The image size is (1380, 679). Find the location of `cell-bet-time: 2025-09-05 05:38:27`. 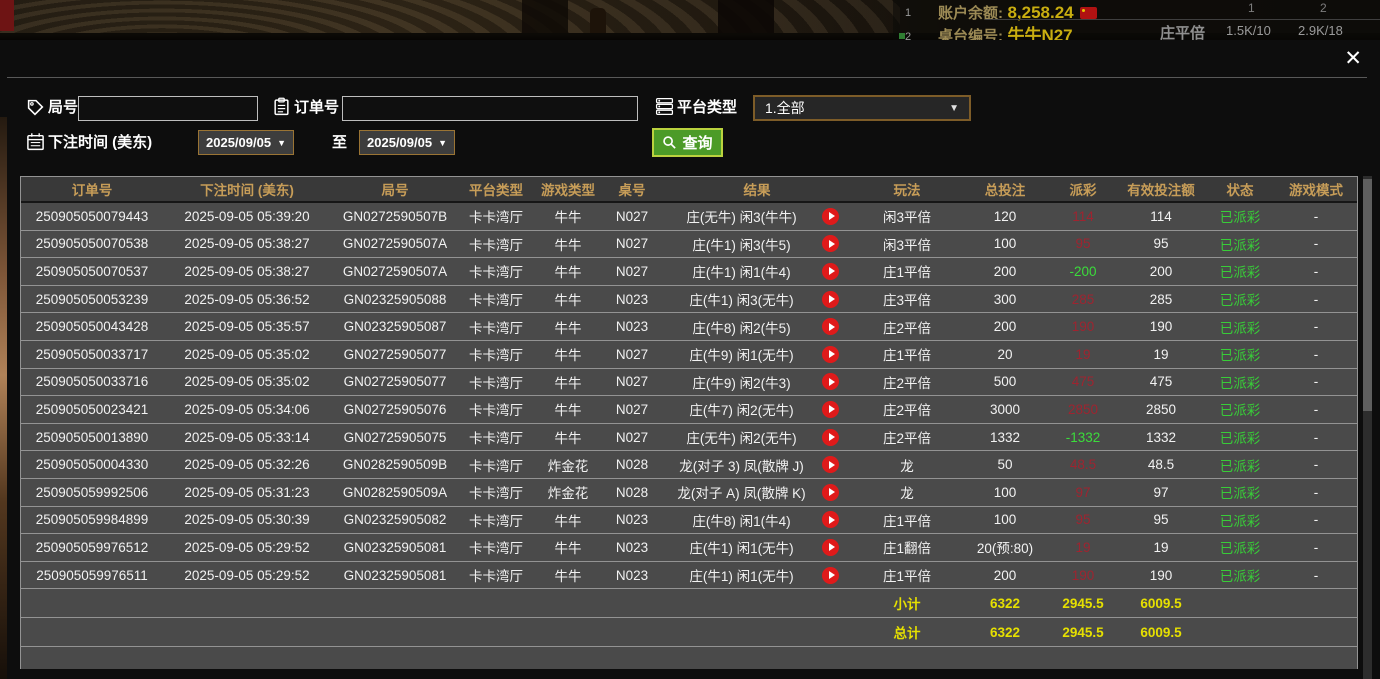

cell-bet-time: 2025-09-05 05:38:27 is located at coordinates (247, 271).